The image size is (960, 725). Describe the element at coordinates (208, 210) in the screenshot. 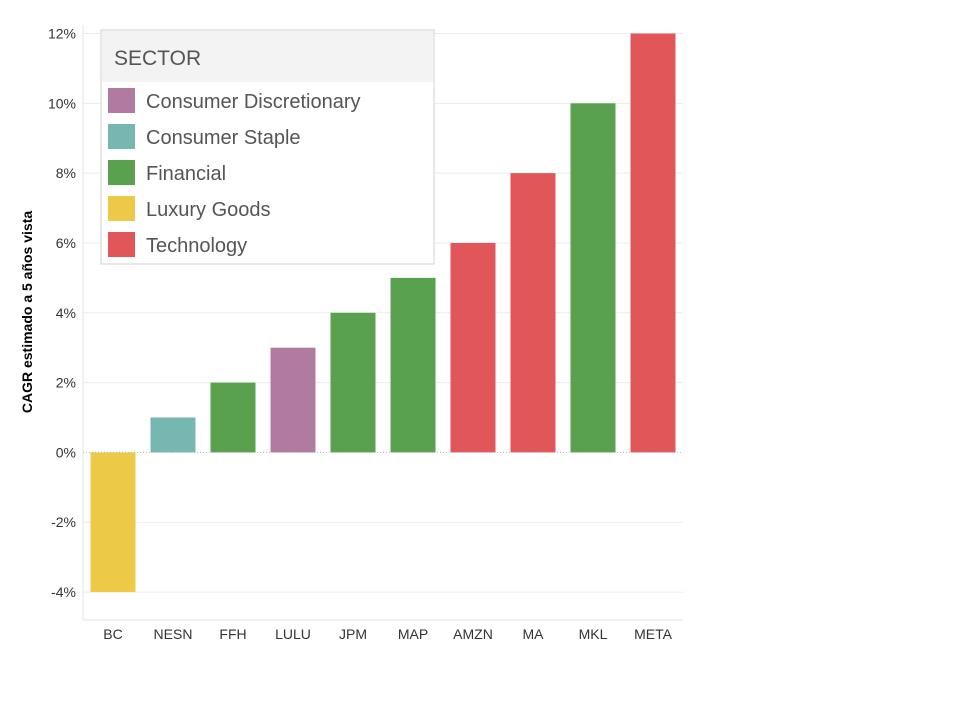

I see `legend-item-label: Luxury Goods` at that location.